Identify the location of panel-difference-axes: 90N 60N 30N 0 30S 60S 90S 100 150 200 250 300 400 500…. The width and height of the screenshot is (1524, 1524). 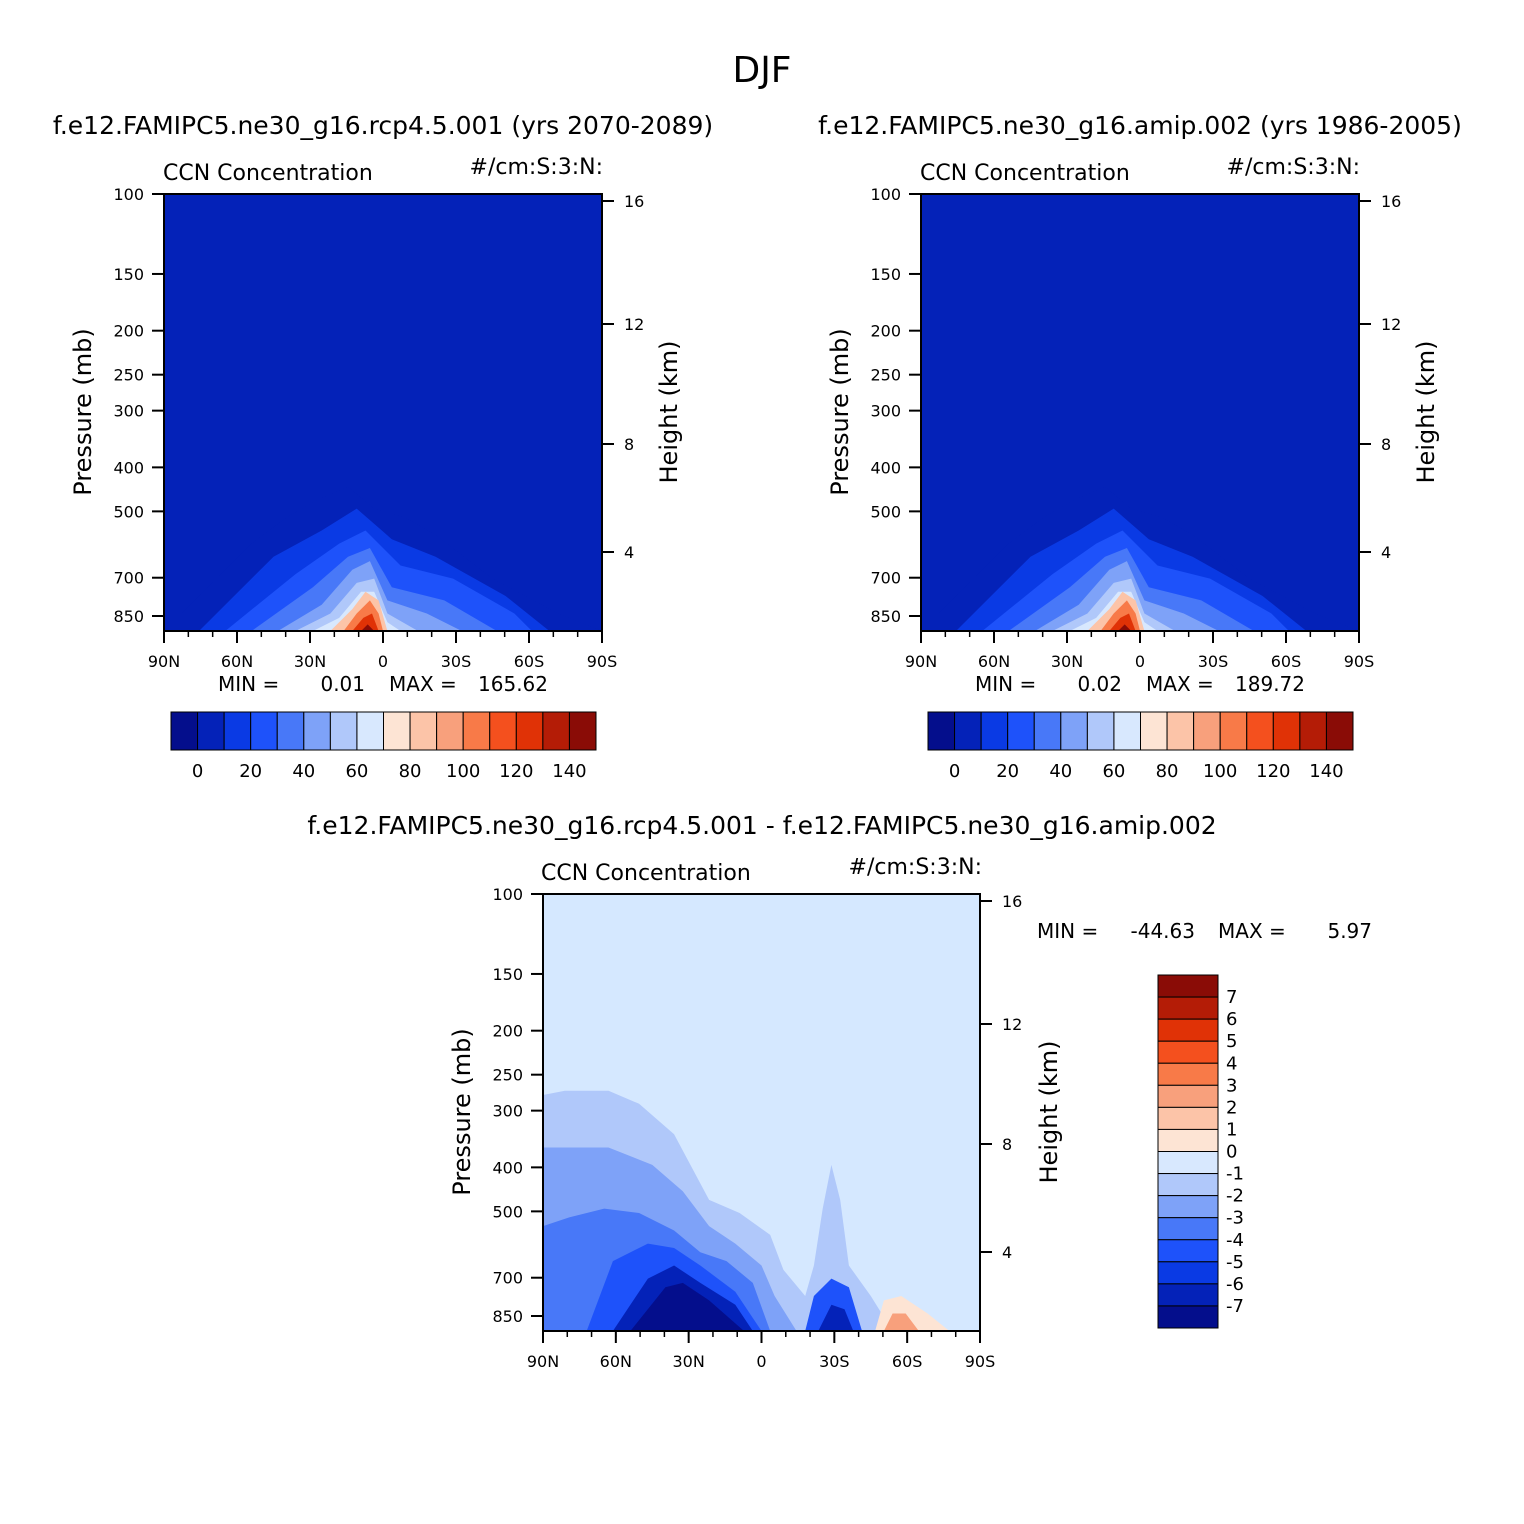
(757, 1128).